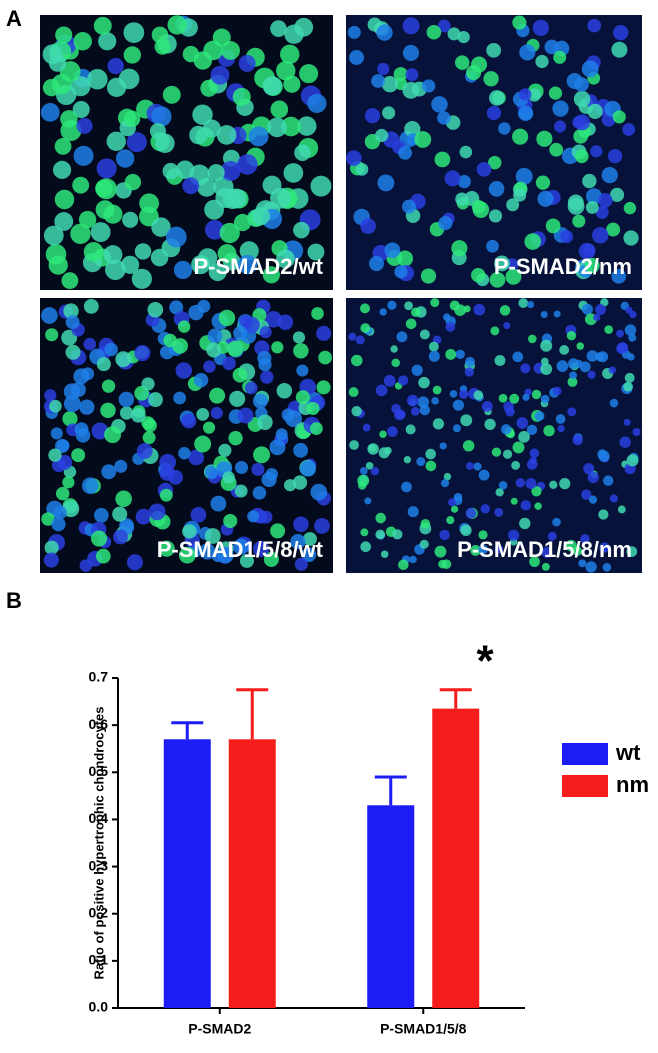  Describe the element at coordinates (99, 960) in the screenshot. I see `y-tick-label: 0.1` at that location.